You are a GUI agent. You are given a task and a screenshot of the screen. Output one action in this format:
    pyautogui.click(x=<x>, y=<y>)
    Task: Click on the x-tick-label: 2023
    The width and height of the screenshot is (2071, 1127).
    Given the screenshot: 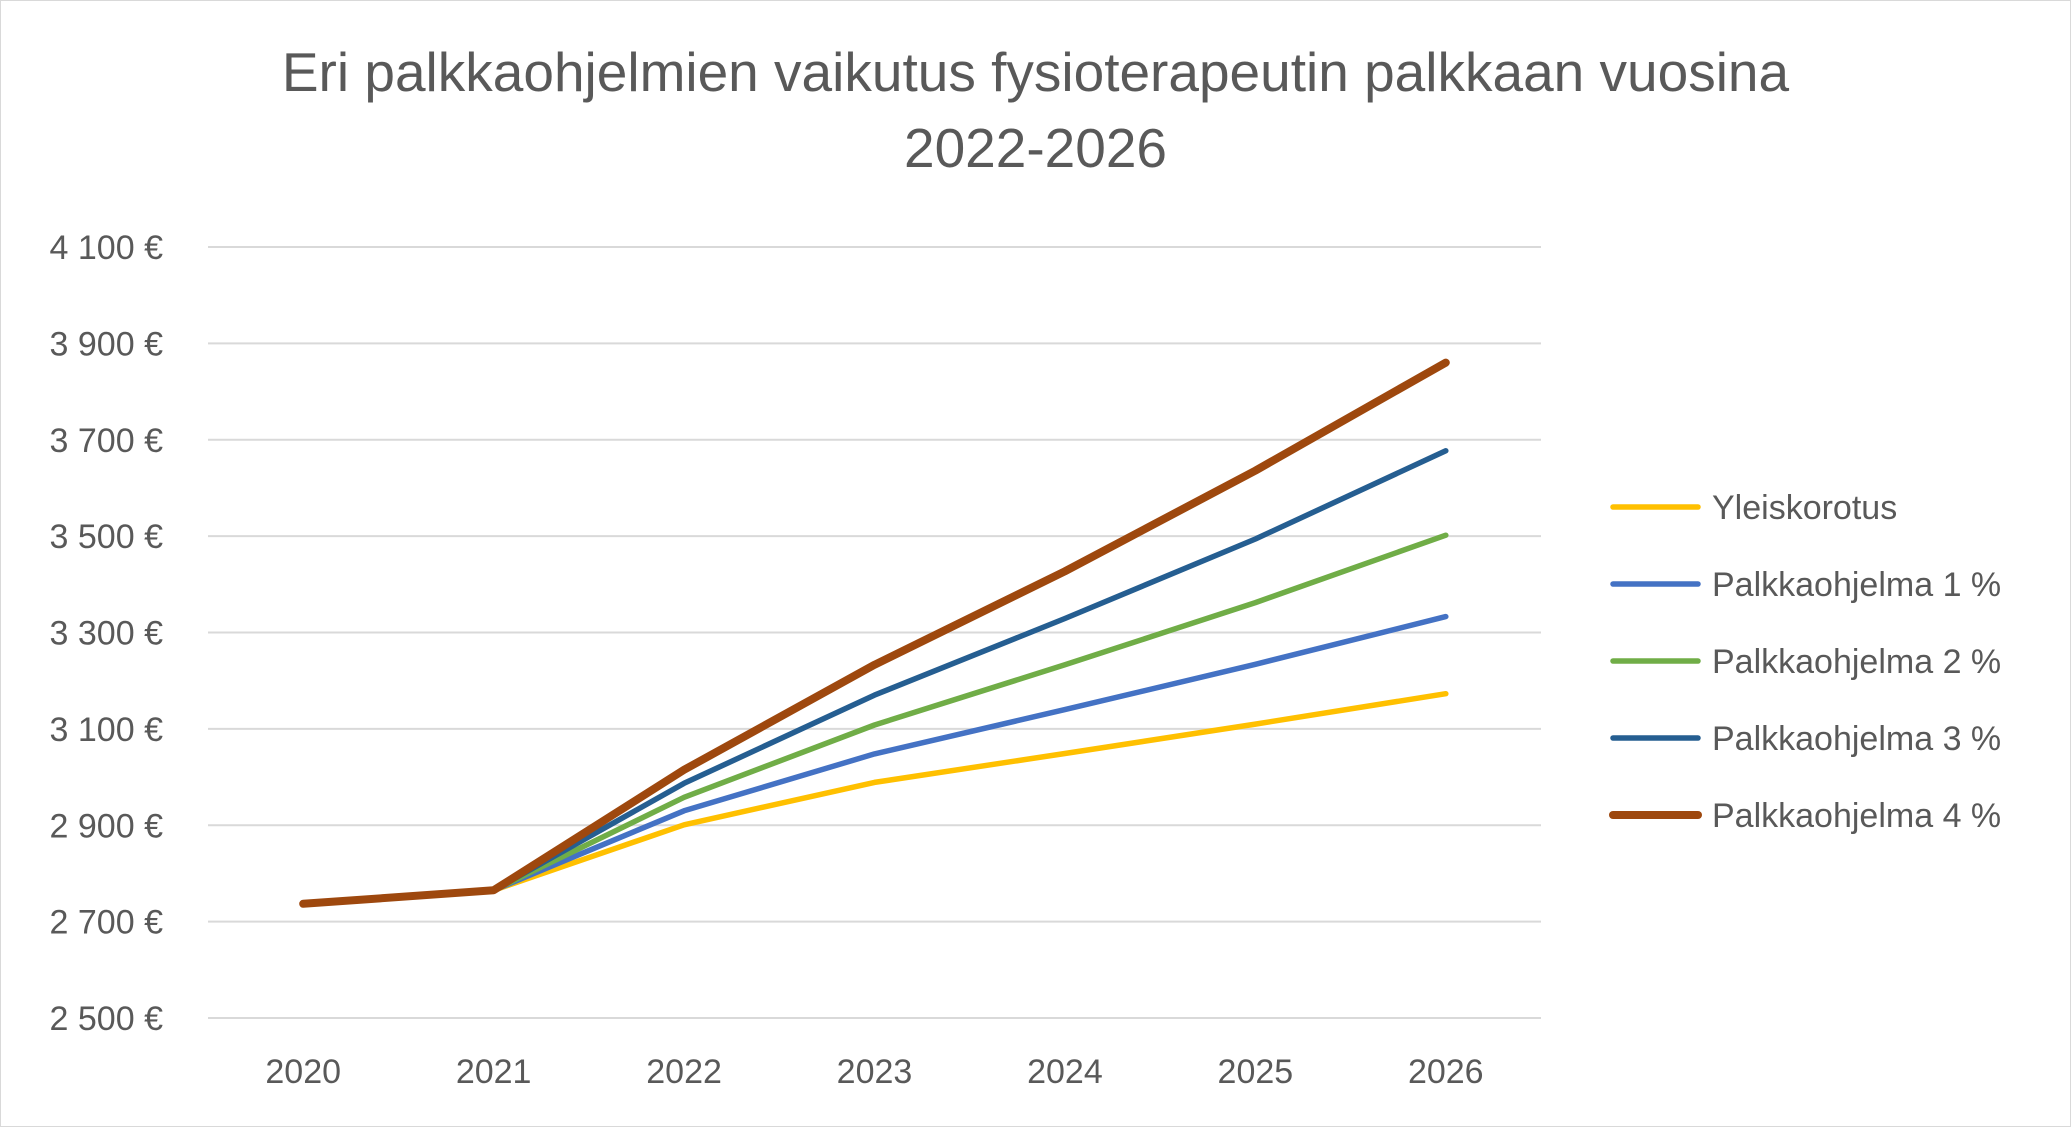 What is the action you would take?
    pyautogui.click(x=875, y=1072)
    